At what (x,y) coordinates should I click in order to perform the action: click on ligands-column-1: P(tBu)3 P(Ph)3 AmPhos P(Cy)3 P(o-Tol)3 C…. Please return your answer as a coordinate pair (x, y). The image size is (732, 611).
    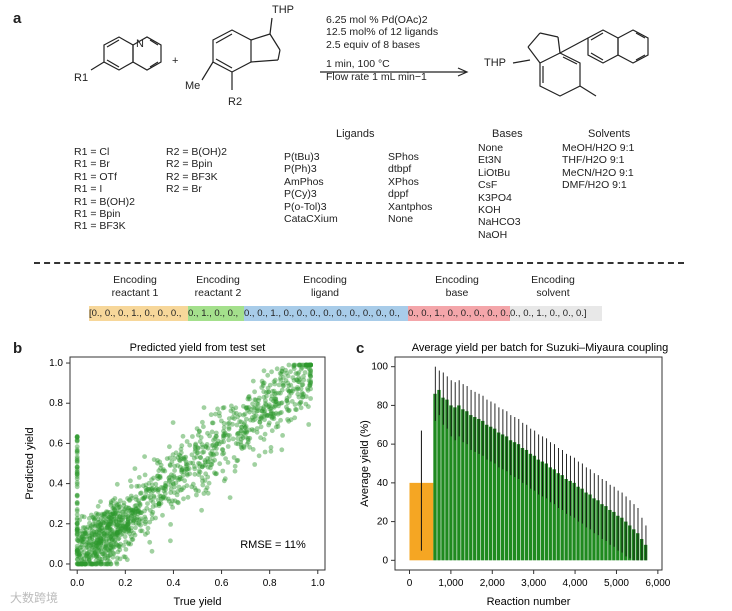
    Looking at the image, I should click on (311, 188).